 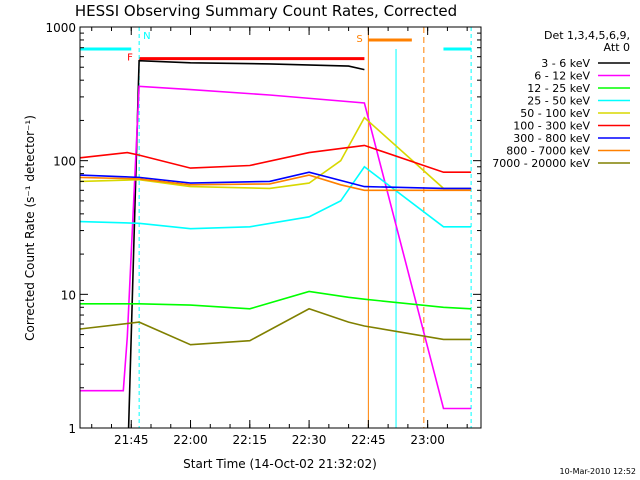 I want to click on y-tick-label: 1, so click(x=72, y=429).